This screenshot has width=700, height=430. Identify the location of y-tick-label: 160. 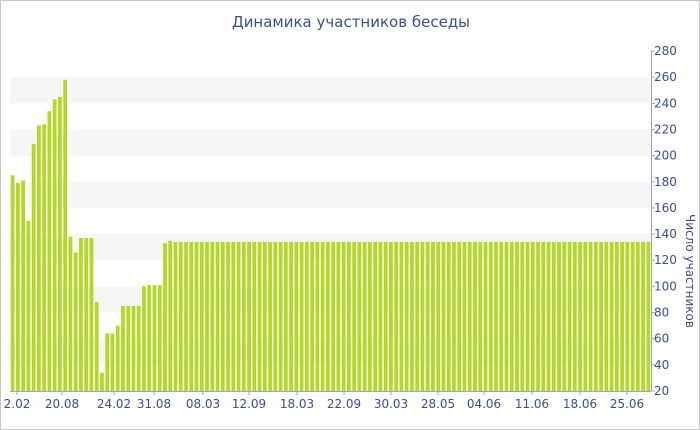
(665, 208).